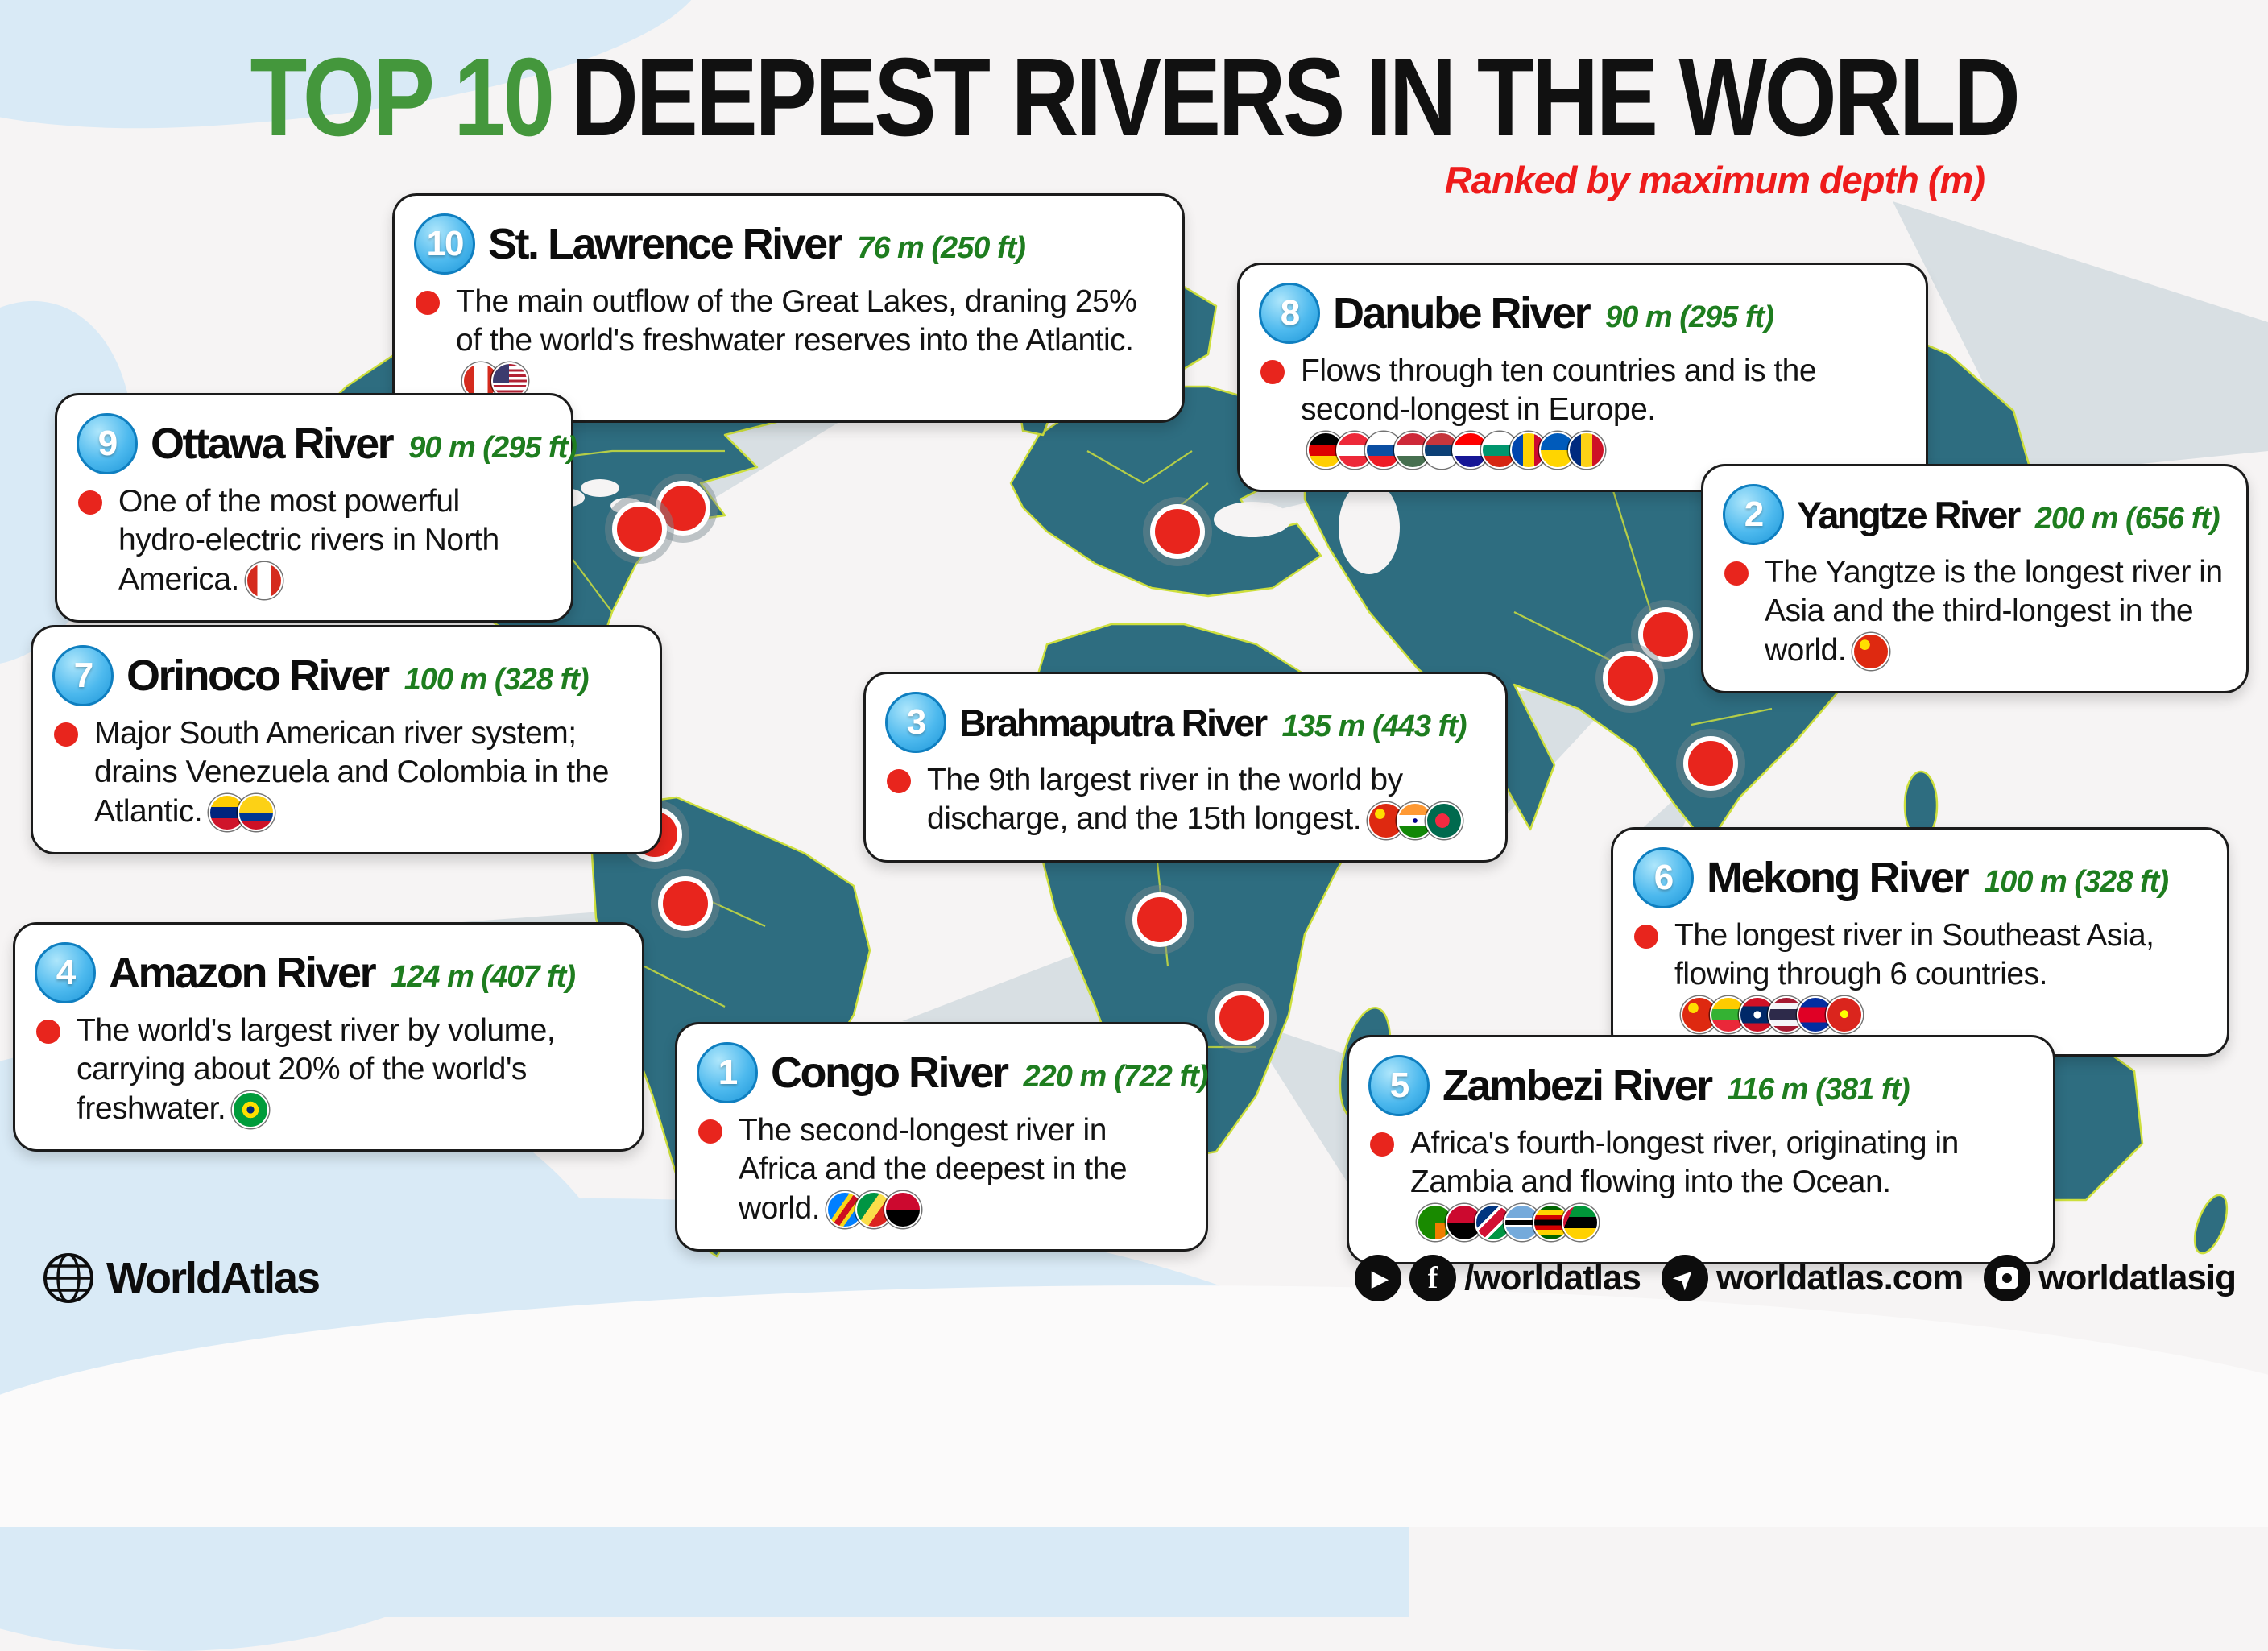  What do you see at coordinates (1399, 1085) in the screenshot?
I see `rank-badge: 5` at bounding box center [1399, 1085].